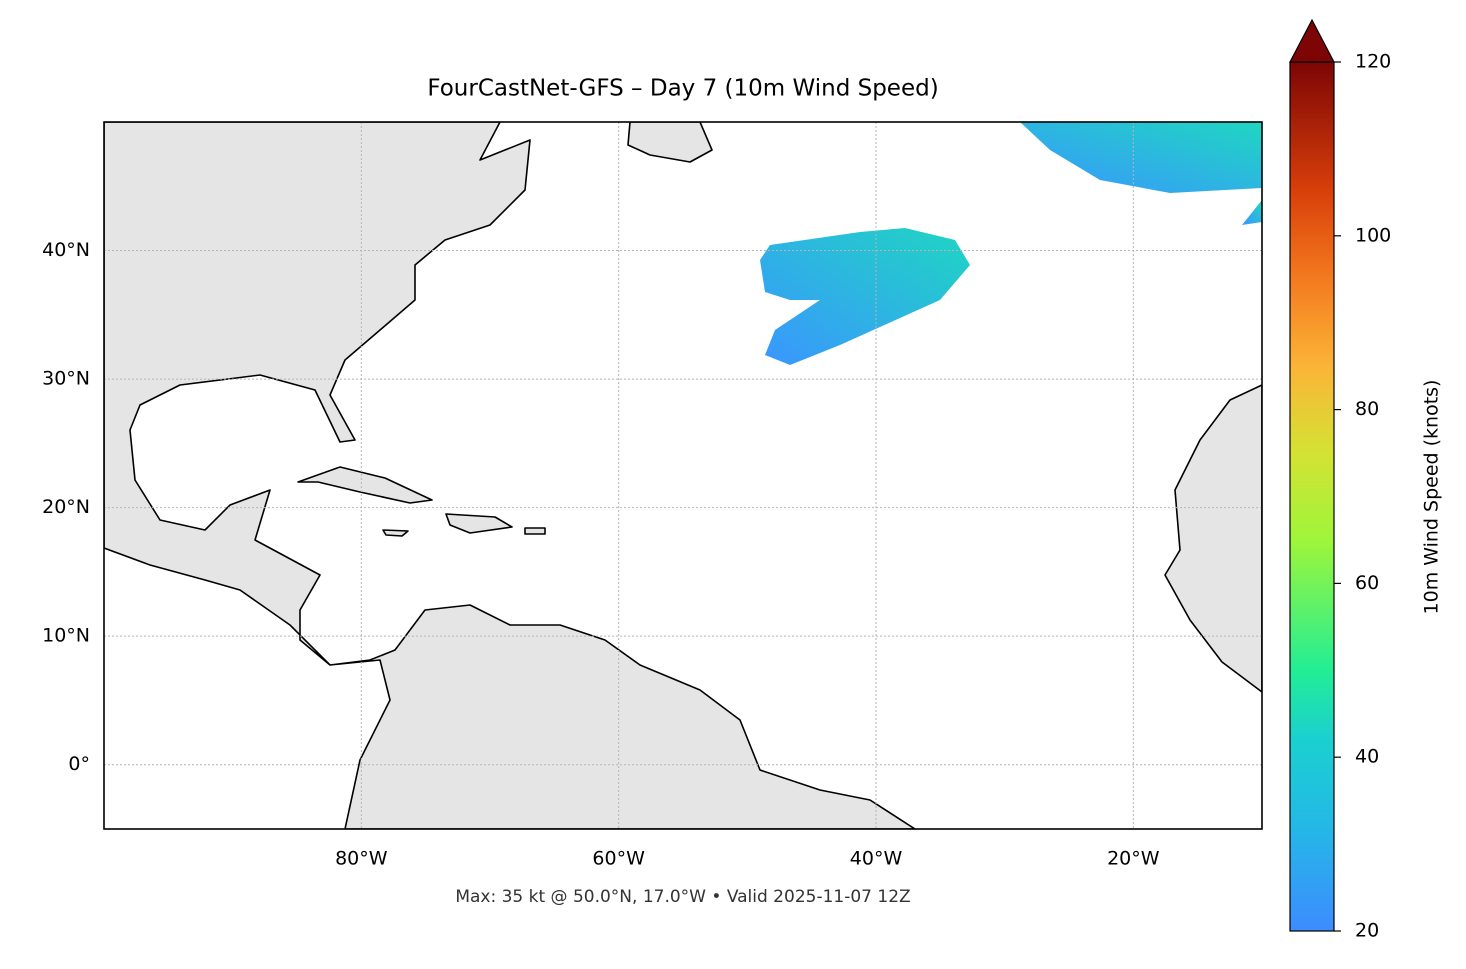 Image resolution: width=1466 pixels, height=969 pixels. What do you see at coordinates (66, 507) in the screenshot?
I see `y-tick-label: 20°N` at bounding box center [66, 507].